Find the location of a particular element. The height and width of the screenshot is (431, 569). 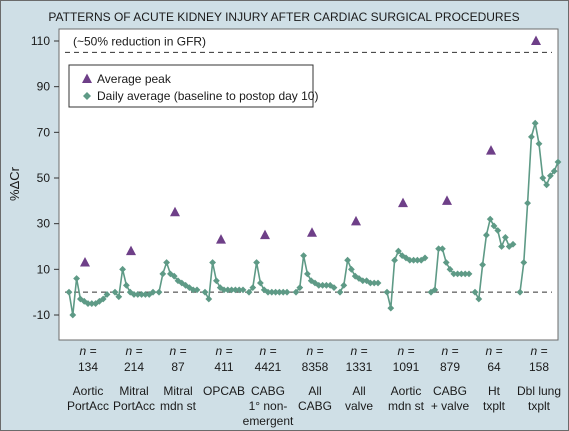

y-tick-label: 90 is located at coordinates (44, 87).